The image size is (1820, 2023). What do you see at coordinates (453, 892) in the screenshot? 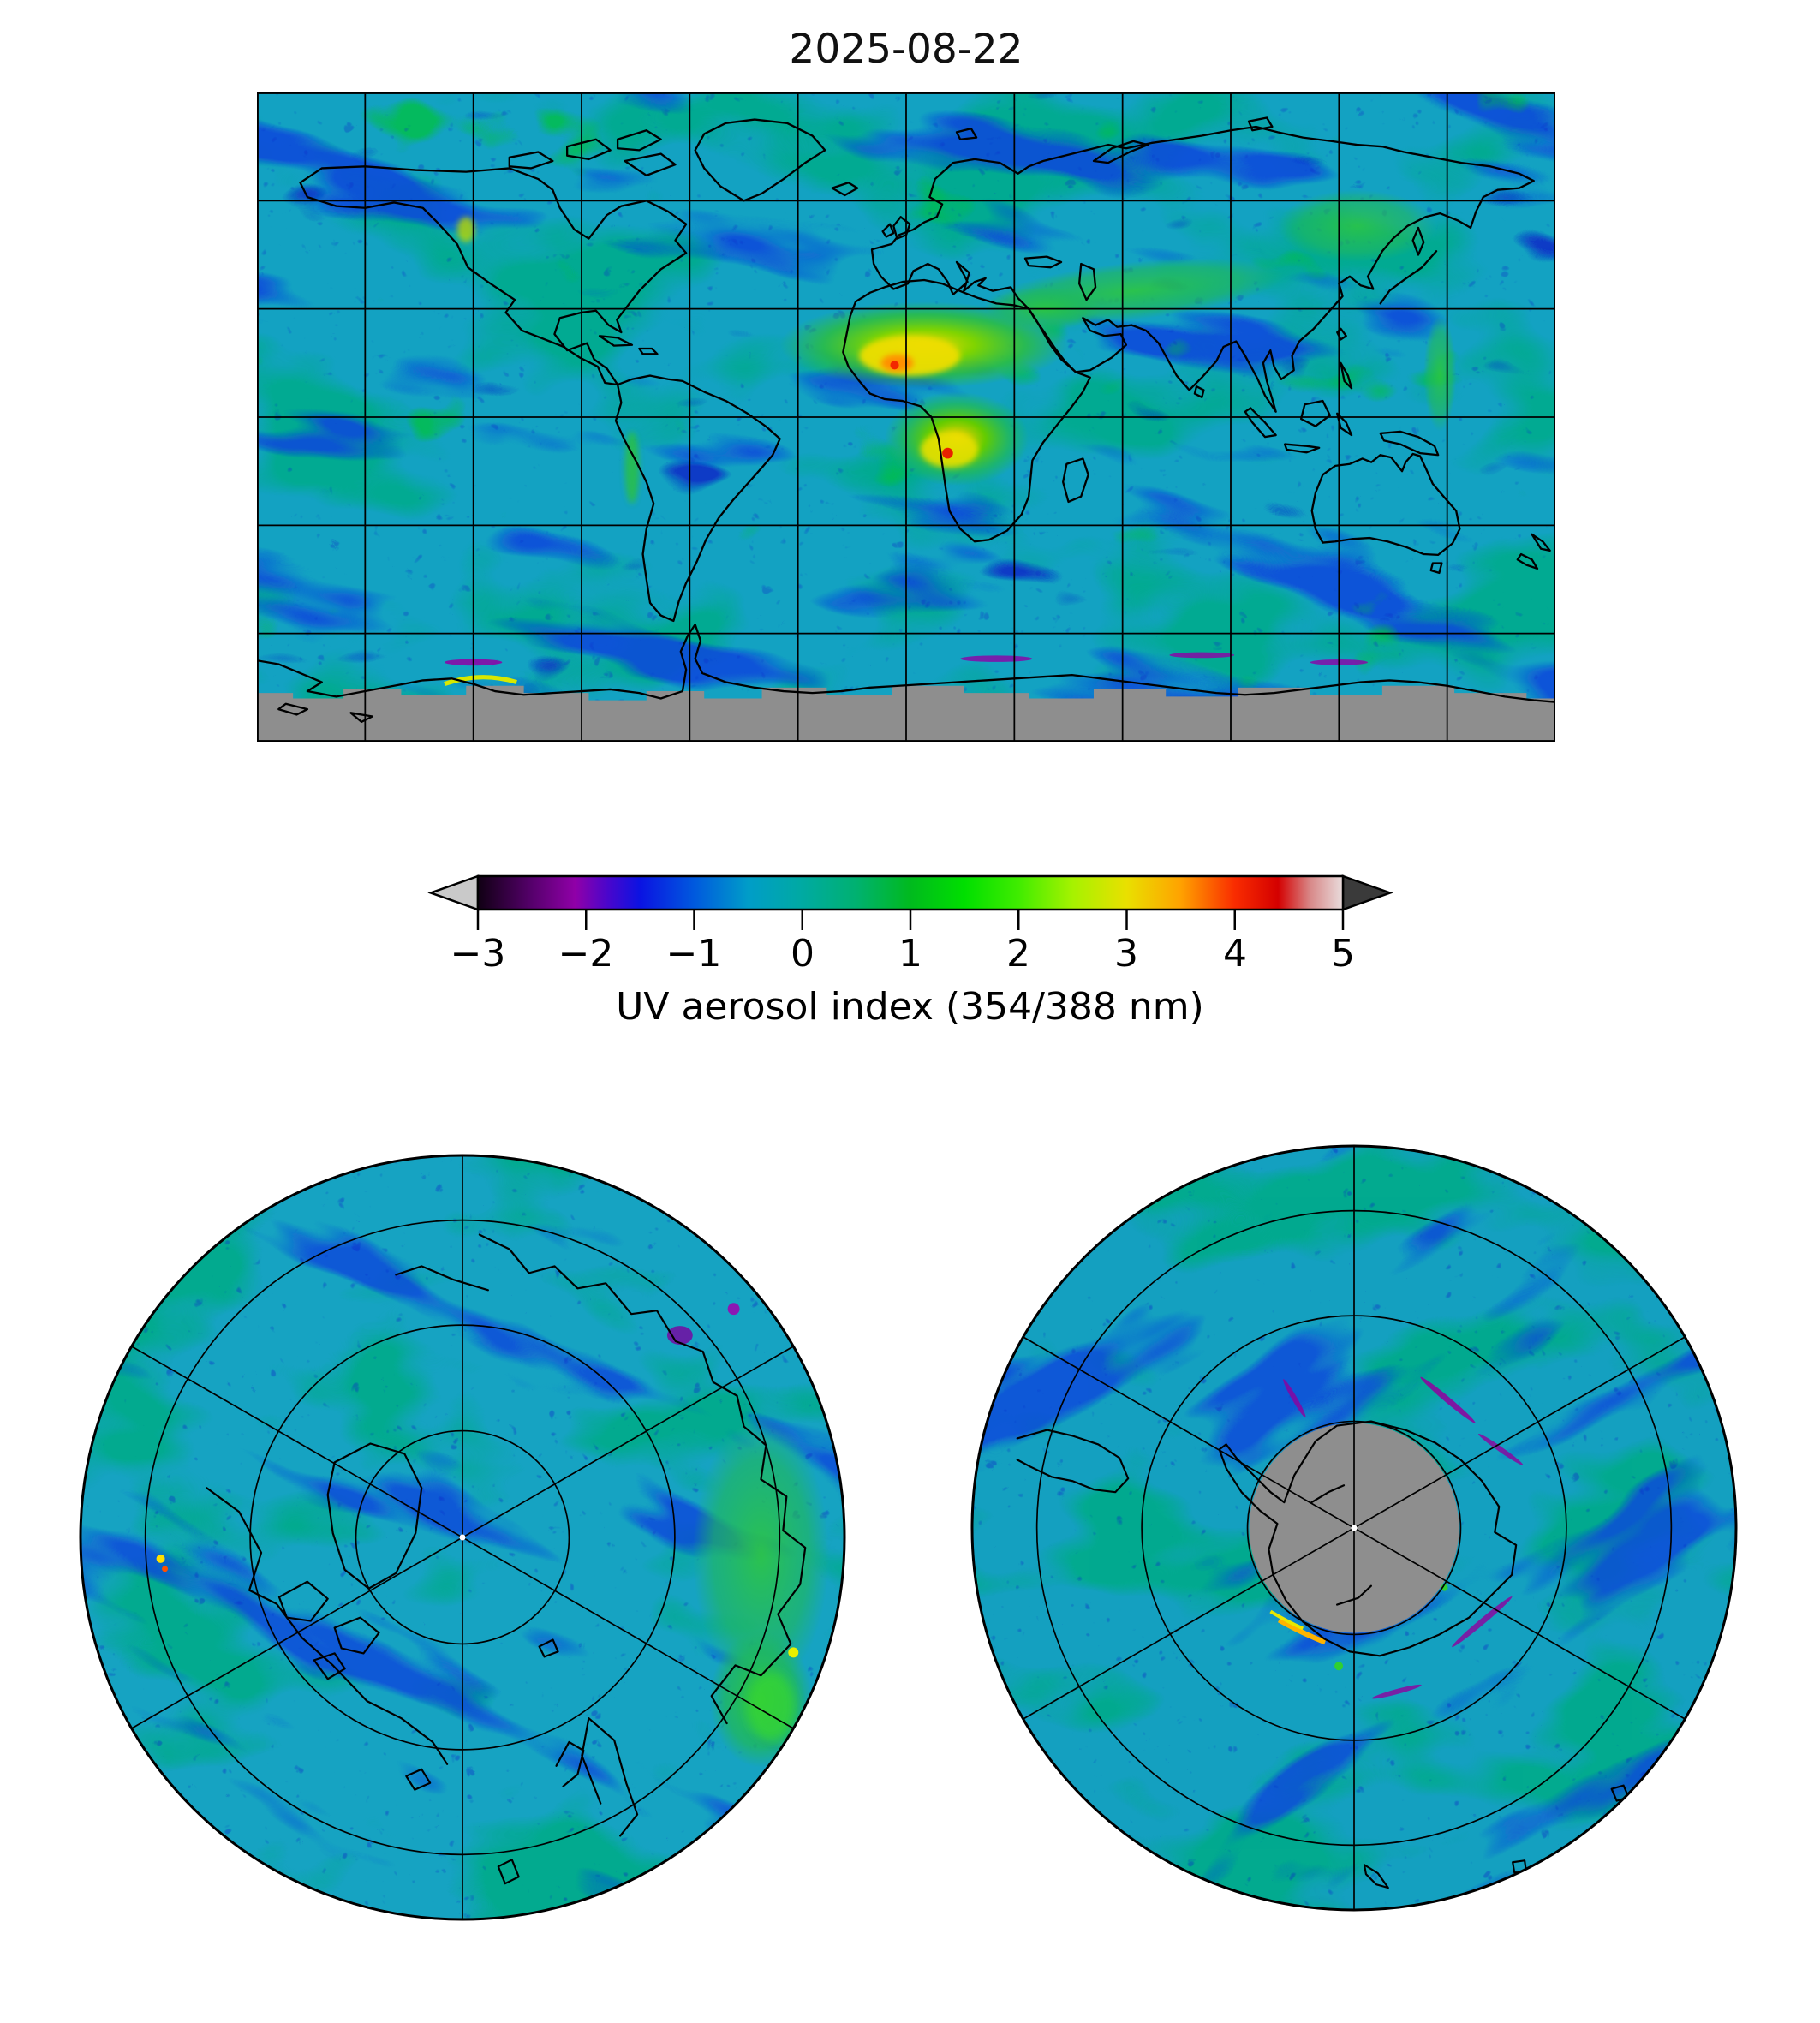
I see `colorbar-under-arrow` at bounding box center [453, 892].